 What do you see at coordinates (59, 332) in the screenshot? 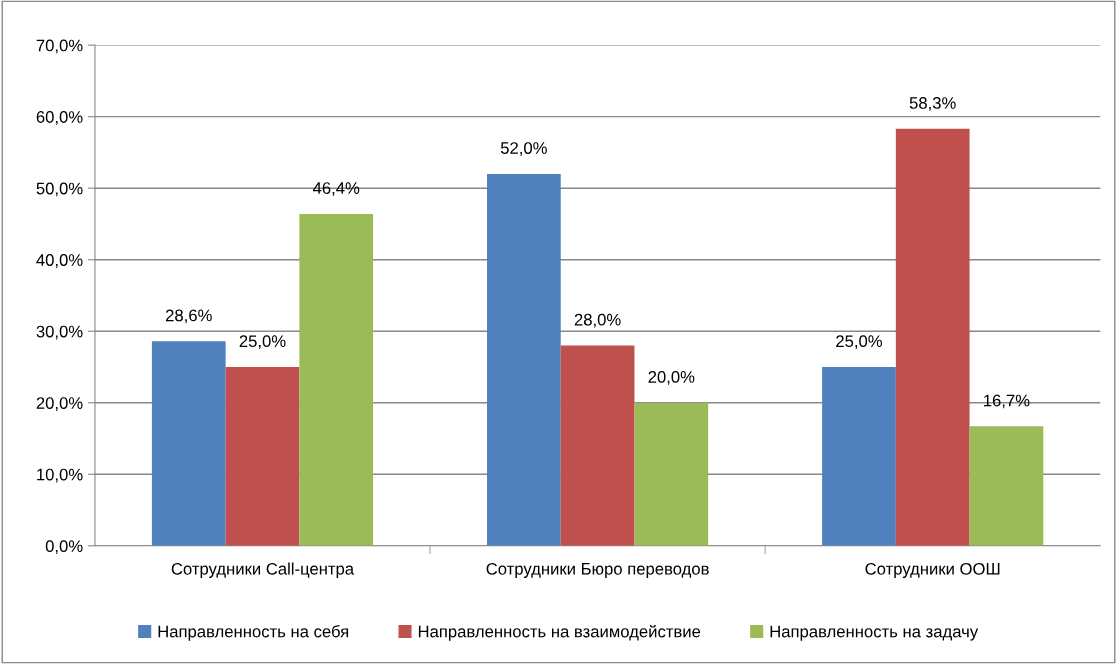
I see `y-tick-label: 30,0%` at bounding box center [59, 332].